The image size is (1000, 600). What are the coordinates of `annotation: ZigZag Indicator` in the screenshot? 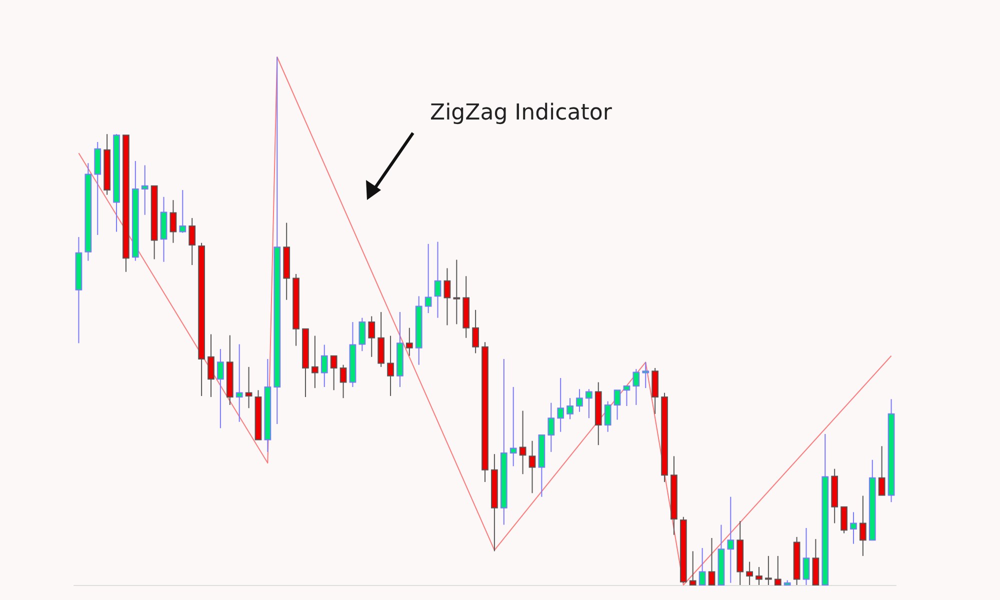 It's located at (521, 113).